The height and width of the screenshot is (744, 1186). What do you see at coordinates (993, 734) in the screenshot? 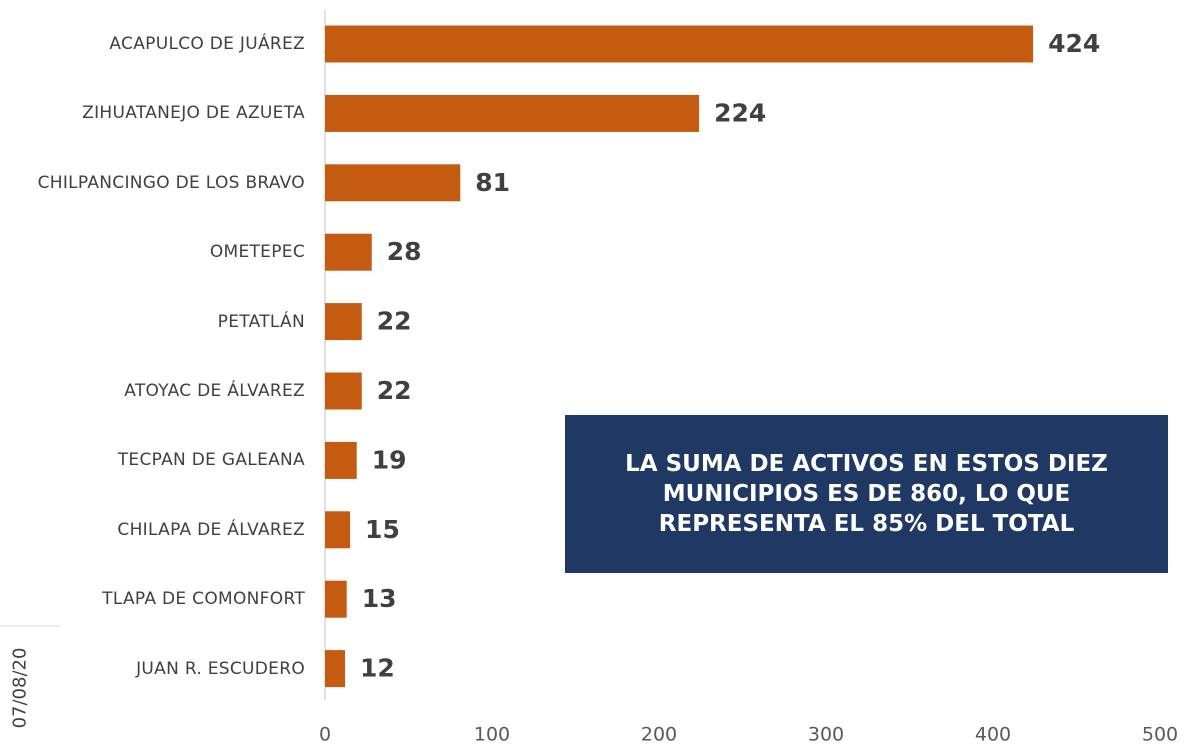
I see `x-tick-label: 400` at bounding box center [993, 734].